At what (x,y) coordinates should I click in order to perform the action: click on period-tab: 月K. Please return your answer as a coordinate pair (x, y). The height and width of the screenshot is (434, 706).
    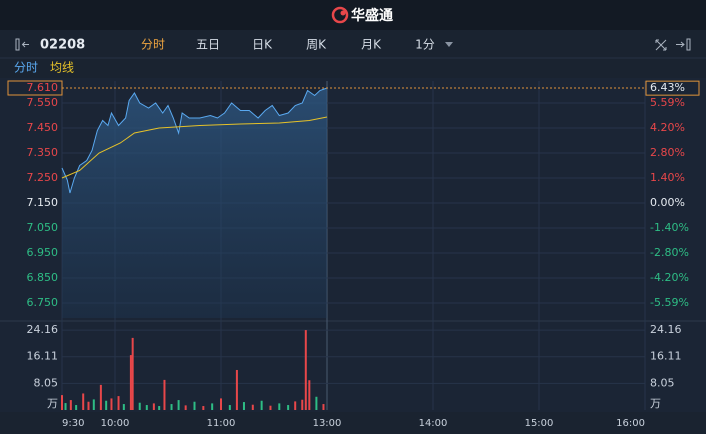
    Looking at the image, I should click on (371, 45).